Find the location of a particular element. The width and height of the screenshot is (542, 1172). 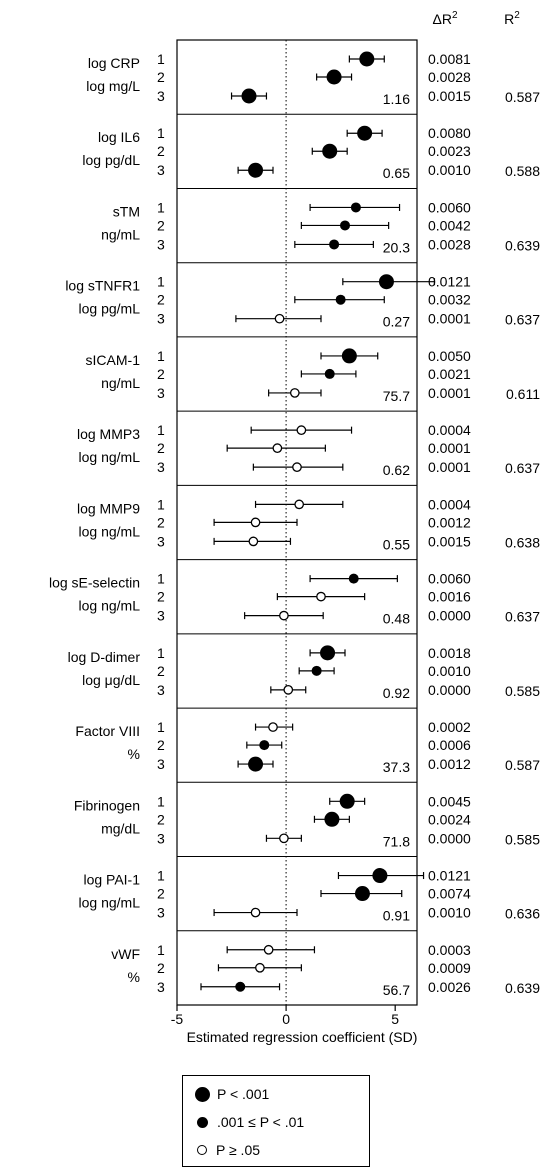

delta-r2-value: 0.0060 is located at coordinates (449, 207).